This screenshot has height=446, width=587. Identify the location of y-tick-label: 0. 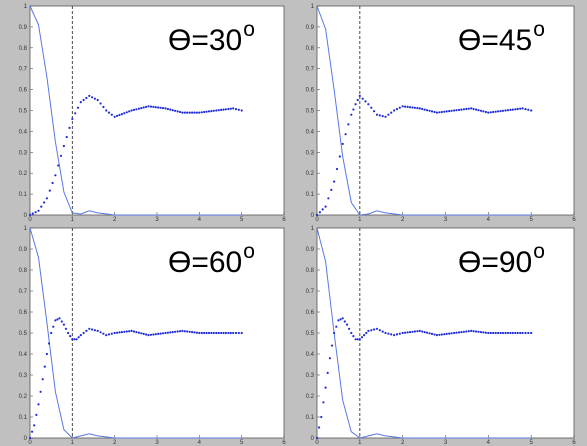
(313, 216).